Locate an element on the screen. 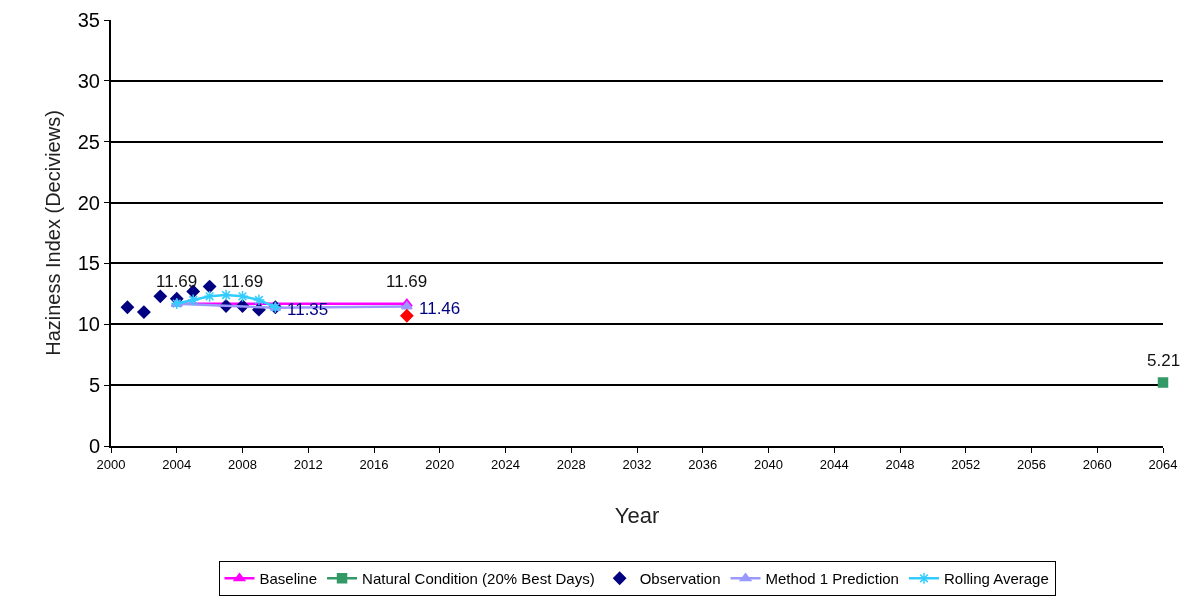 This screenshot has height=608, width=1189. x-tick-label: 2004 is located at coordinates (177, 464).